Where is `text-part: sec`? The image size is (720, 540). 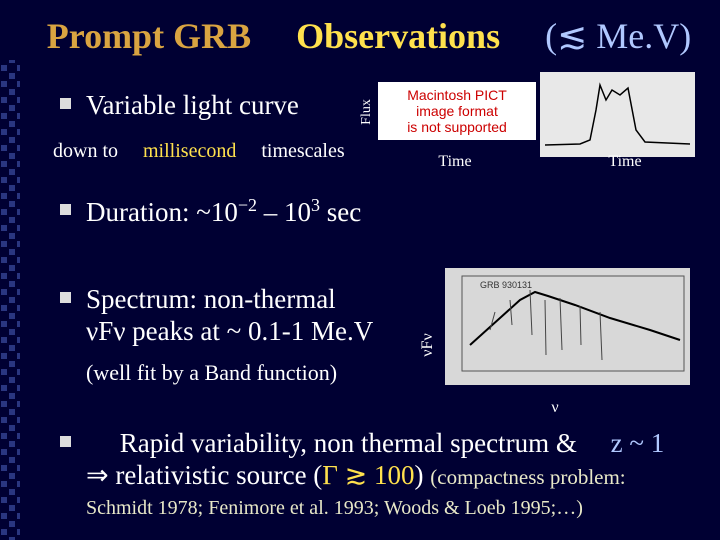
text-part: sec is located at coordinates (340, 212).